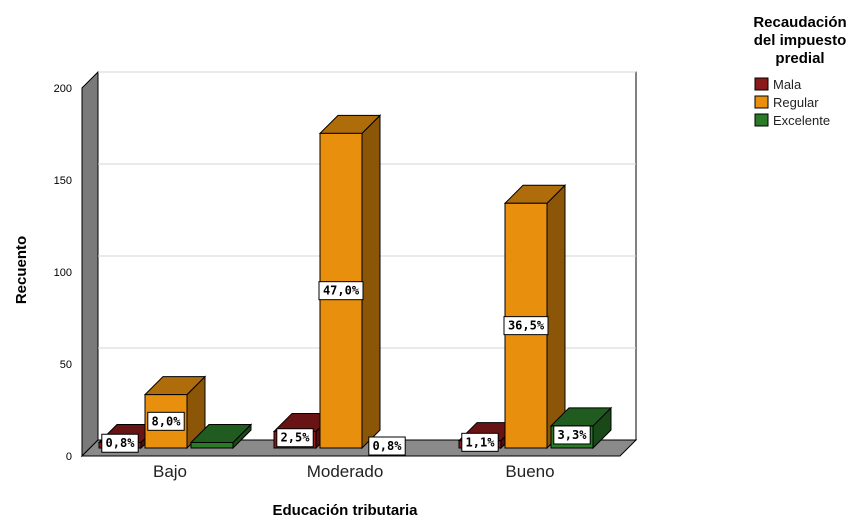 Image resolution: width=867 pixels, height=525 pixels. What do you see at coordinates (799, 58) in the screenshot?
I see `legend-title-line-3: predial` at bounding box center [799, 58].